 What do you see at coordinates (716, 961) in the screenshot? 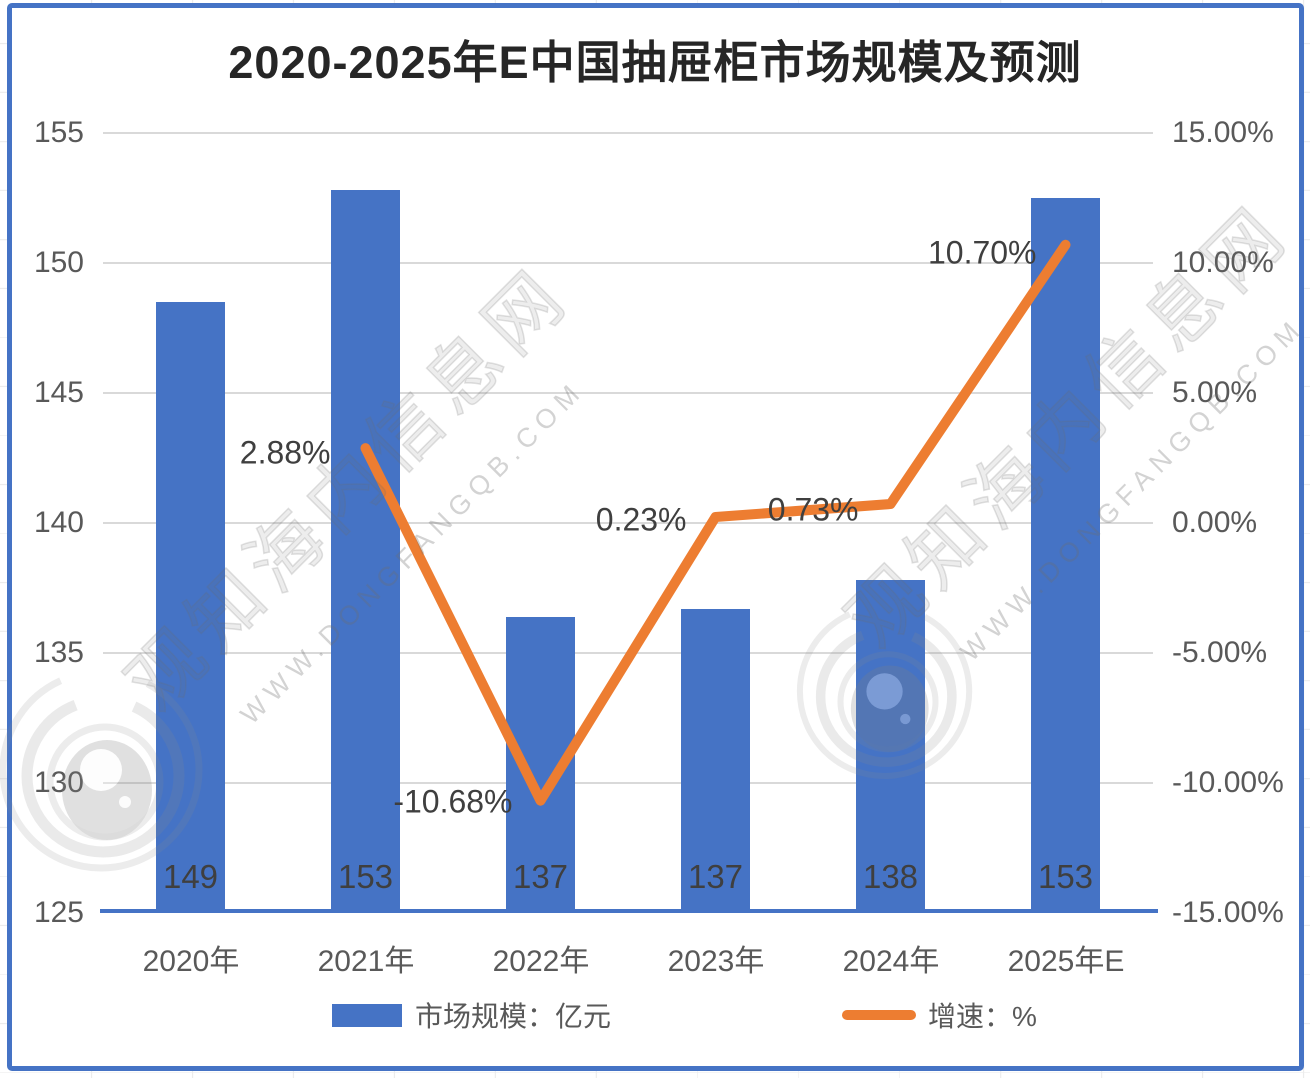
I see `x-category-label: 2023年` at bounding box center [716, 961].